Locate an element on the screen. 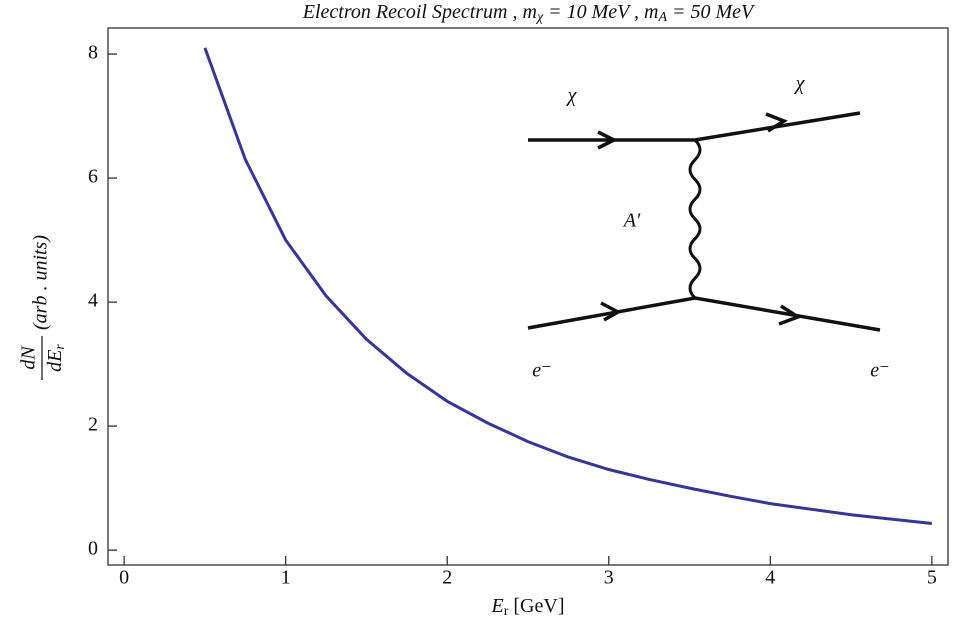  label-part: = 10 MeV , m is located at coordinates (600, 12).